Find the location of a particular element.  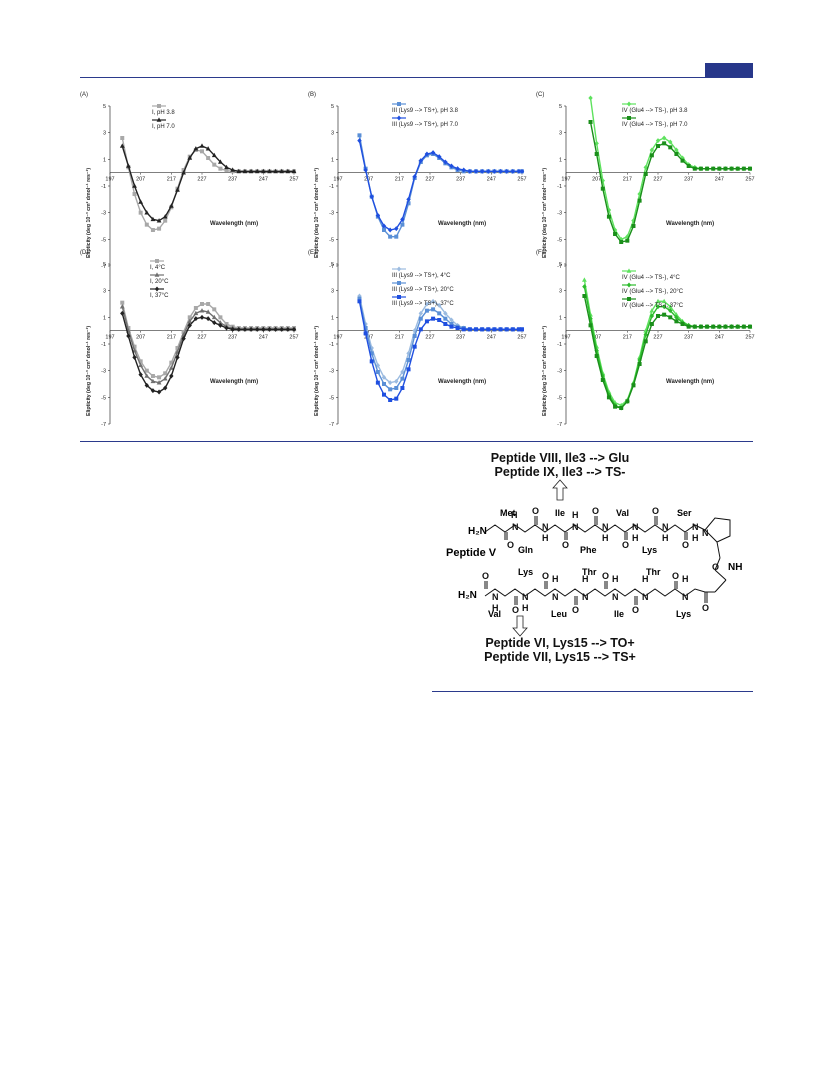

section-rule is located at coordinates (416, 441).